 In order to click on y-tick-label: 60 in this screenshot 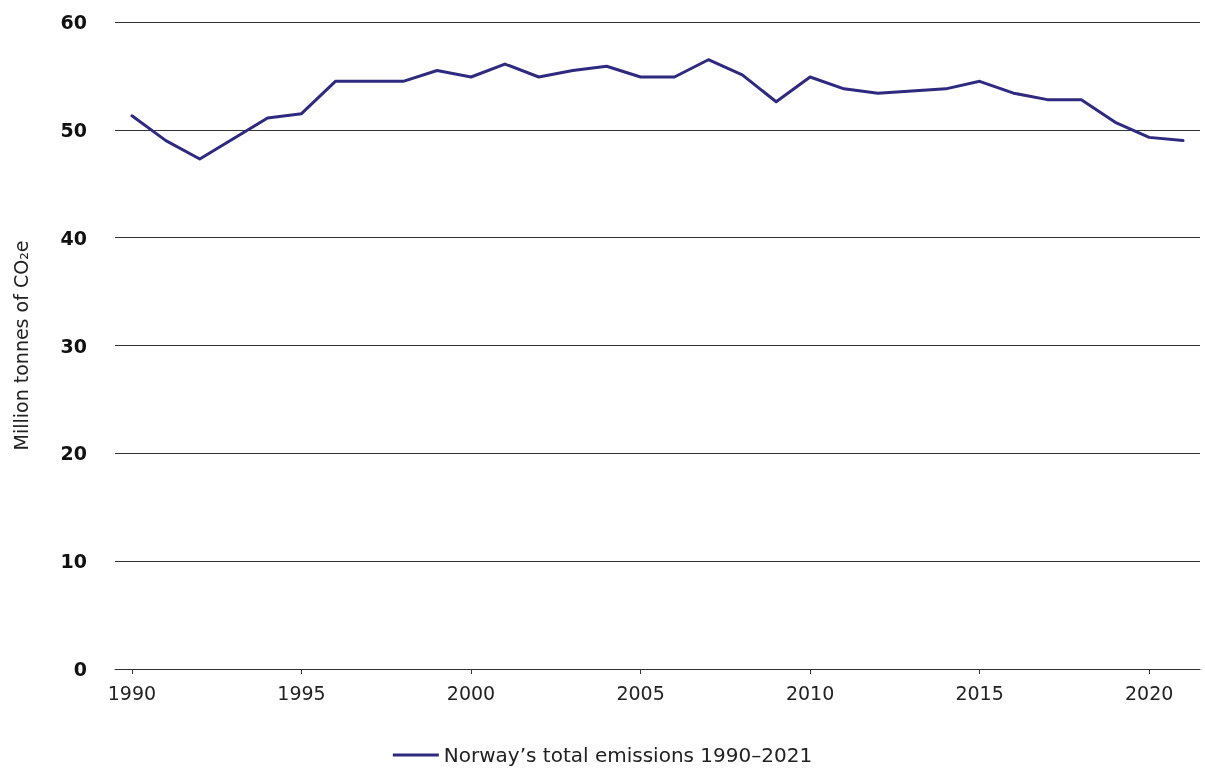, I will do `click(73, 22)`.